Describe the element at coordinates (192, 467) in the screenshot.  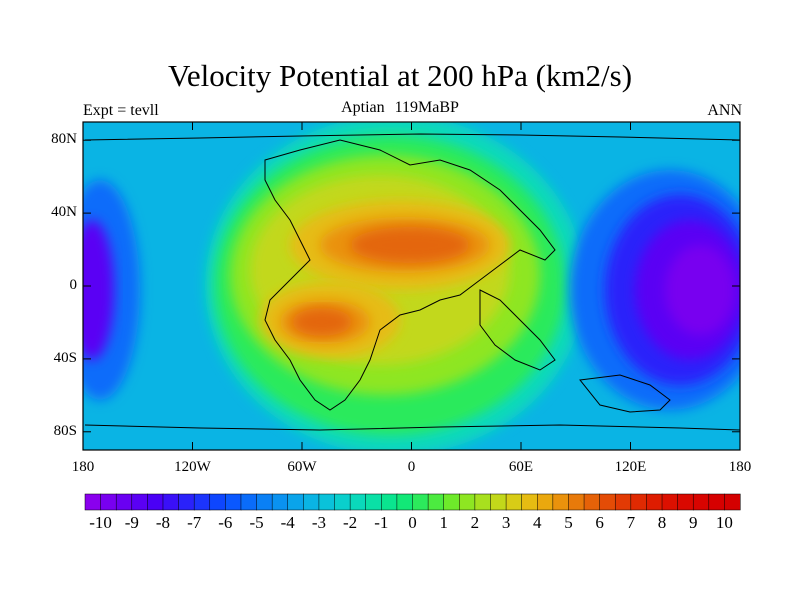
I see `lon-tick-label: 120W` at that location.